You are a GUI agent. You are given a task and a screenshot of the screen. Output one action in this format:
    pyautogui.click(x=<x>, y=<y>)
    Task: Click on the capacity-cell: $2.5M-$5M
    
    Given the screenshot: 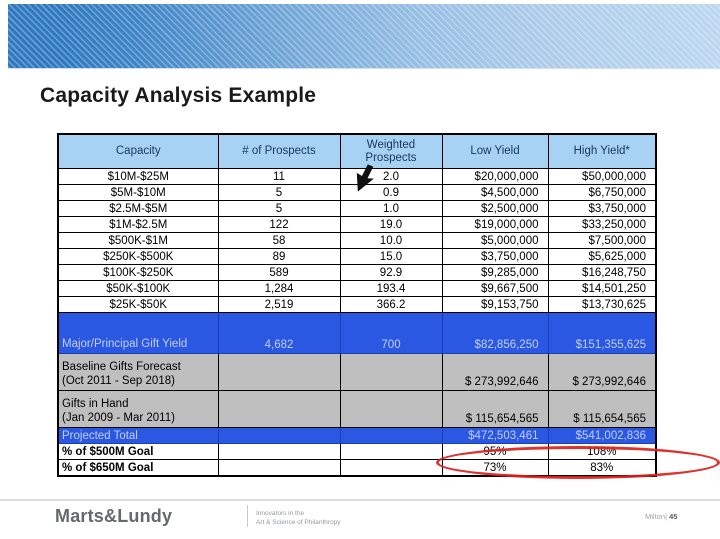 What is the action you would take?
    pyautogui.click(x=138, y=208)
    